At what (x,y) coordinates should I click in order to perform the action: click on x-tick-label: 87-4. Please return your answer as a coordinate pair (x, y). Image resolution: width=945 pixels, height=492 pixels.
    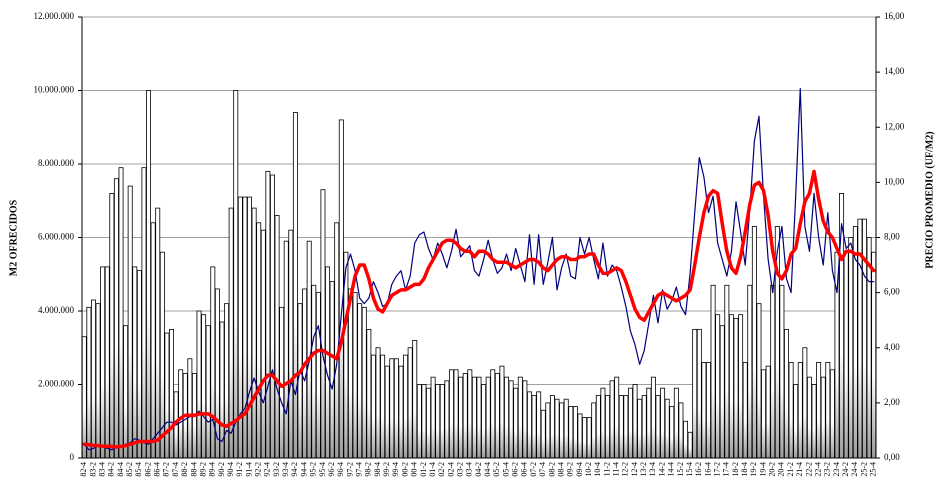
    Looking at the image, I should click on (175, 469).